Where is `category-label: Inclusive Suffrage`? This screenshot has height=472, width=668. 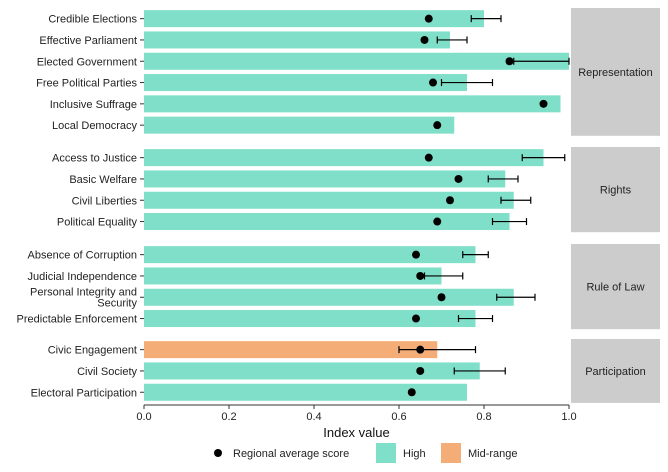 category-label: Inclusive Suffrage is located at coordinates (93, 105).